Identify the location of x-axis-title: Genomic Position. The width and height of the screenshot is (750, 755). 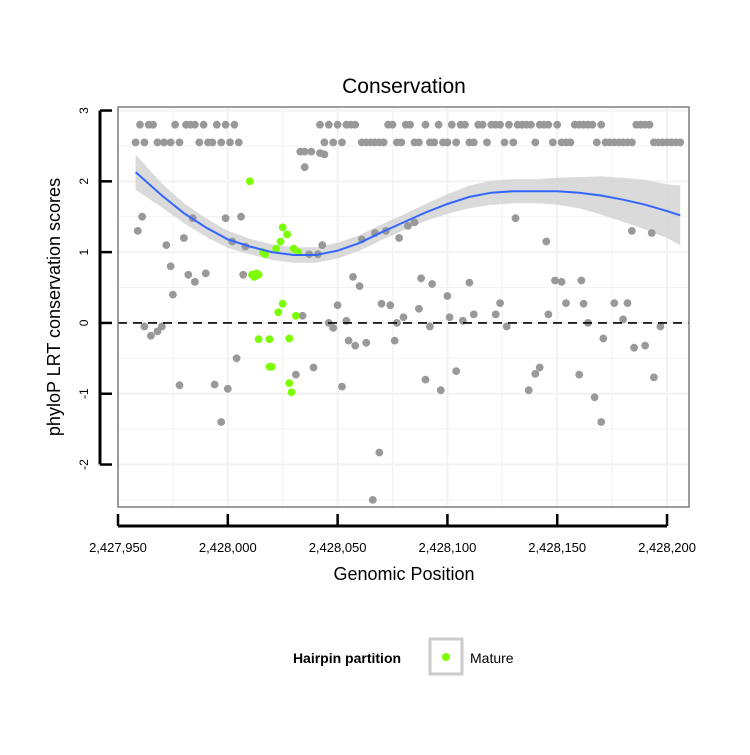
(403, 574).